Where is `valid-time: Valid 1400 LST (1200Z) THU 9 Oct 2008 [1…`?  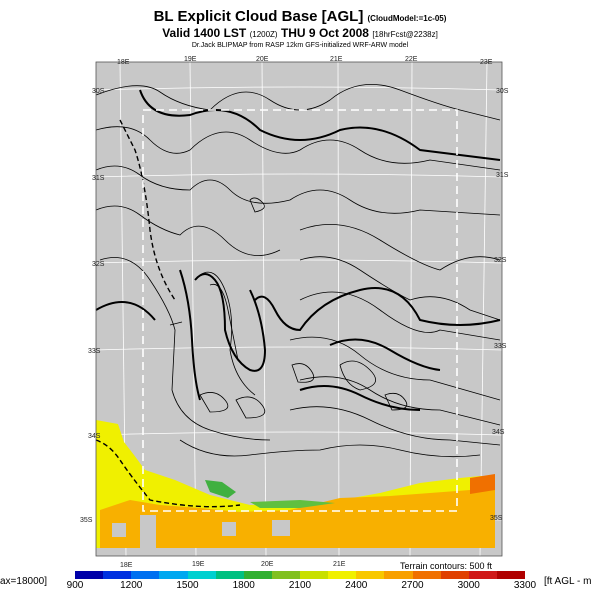 valid-time: Valid 1400 LST (1200Z) THU 9 Oct 2008 [1… is located at coordinates (300, 33).